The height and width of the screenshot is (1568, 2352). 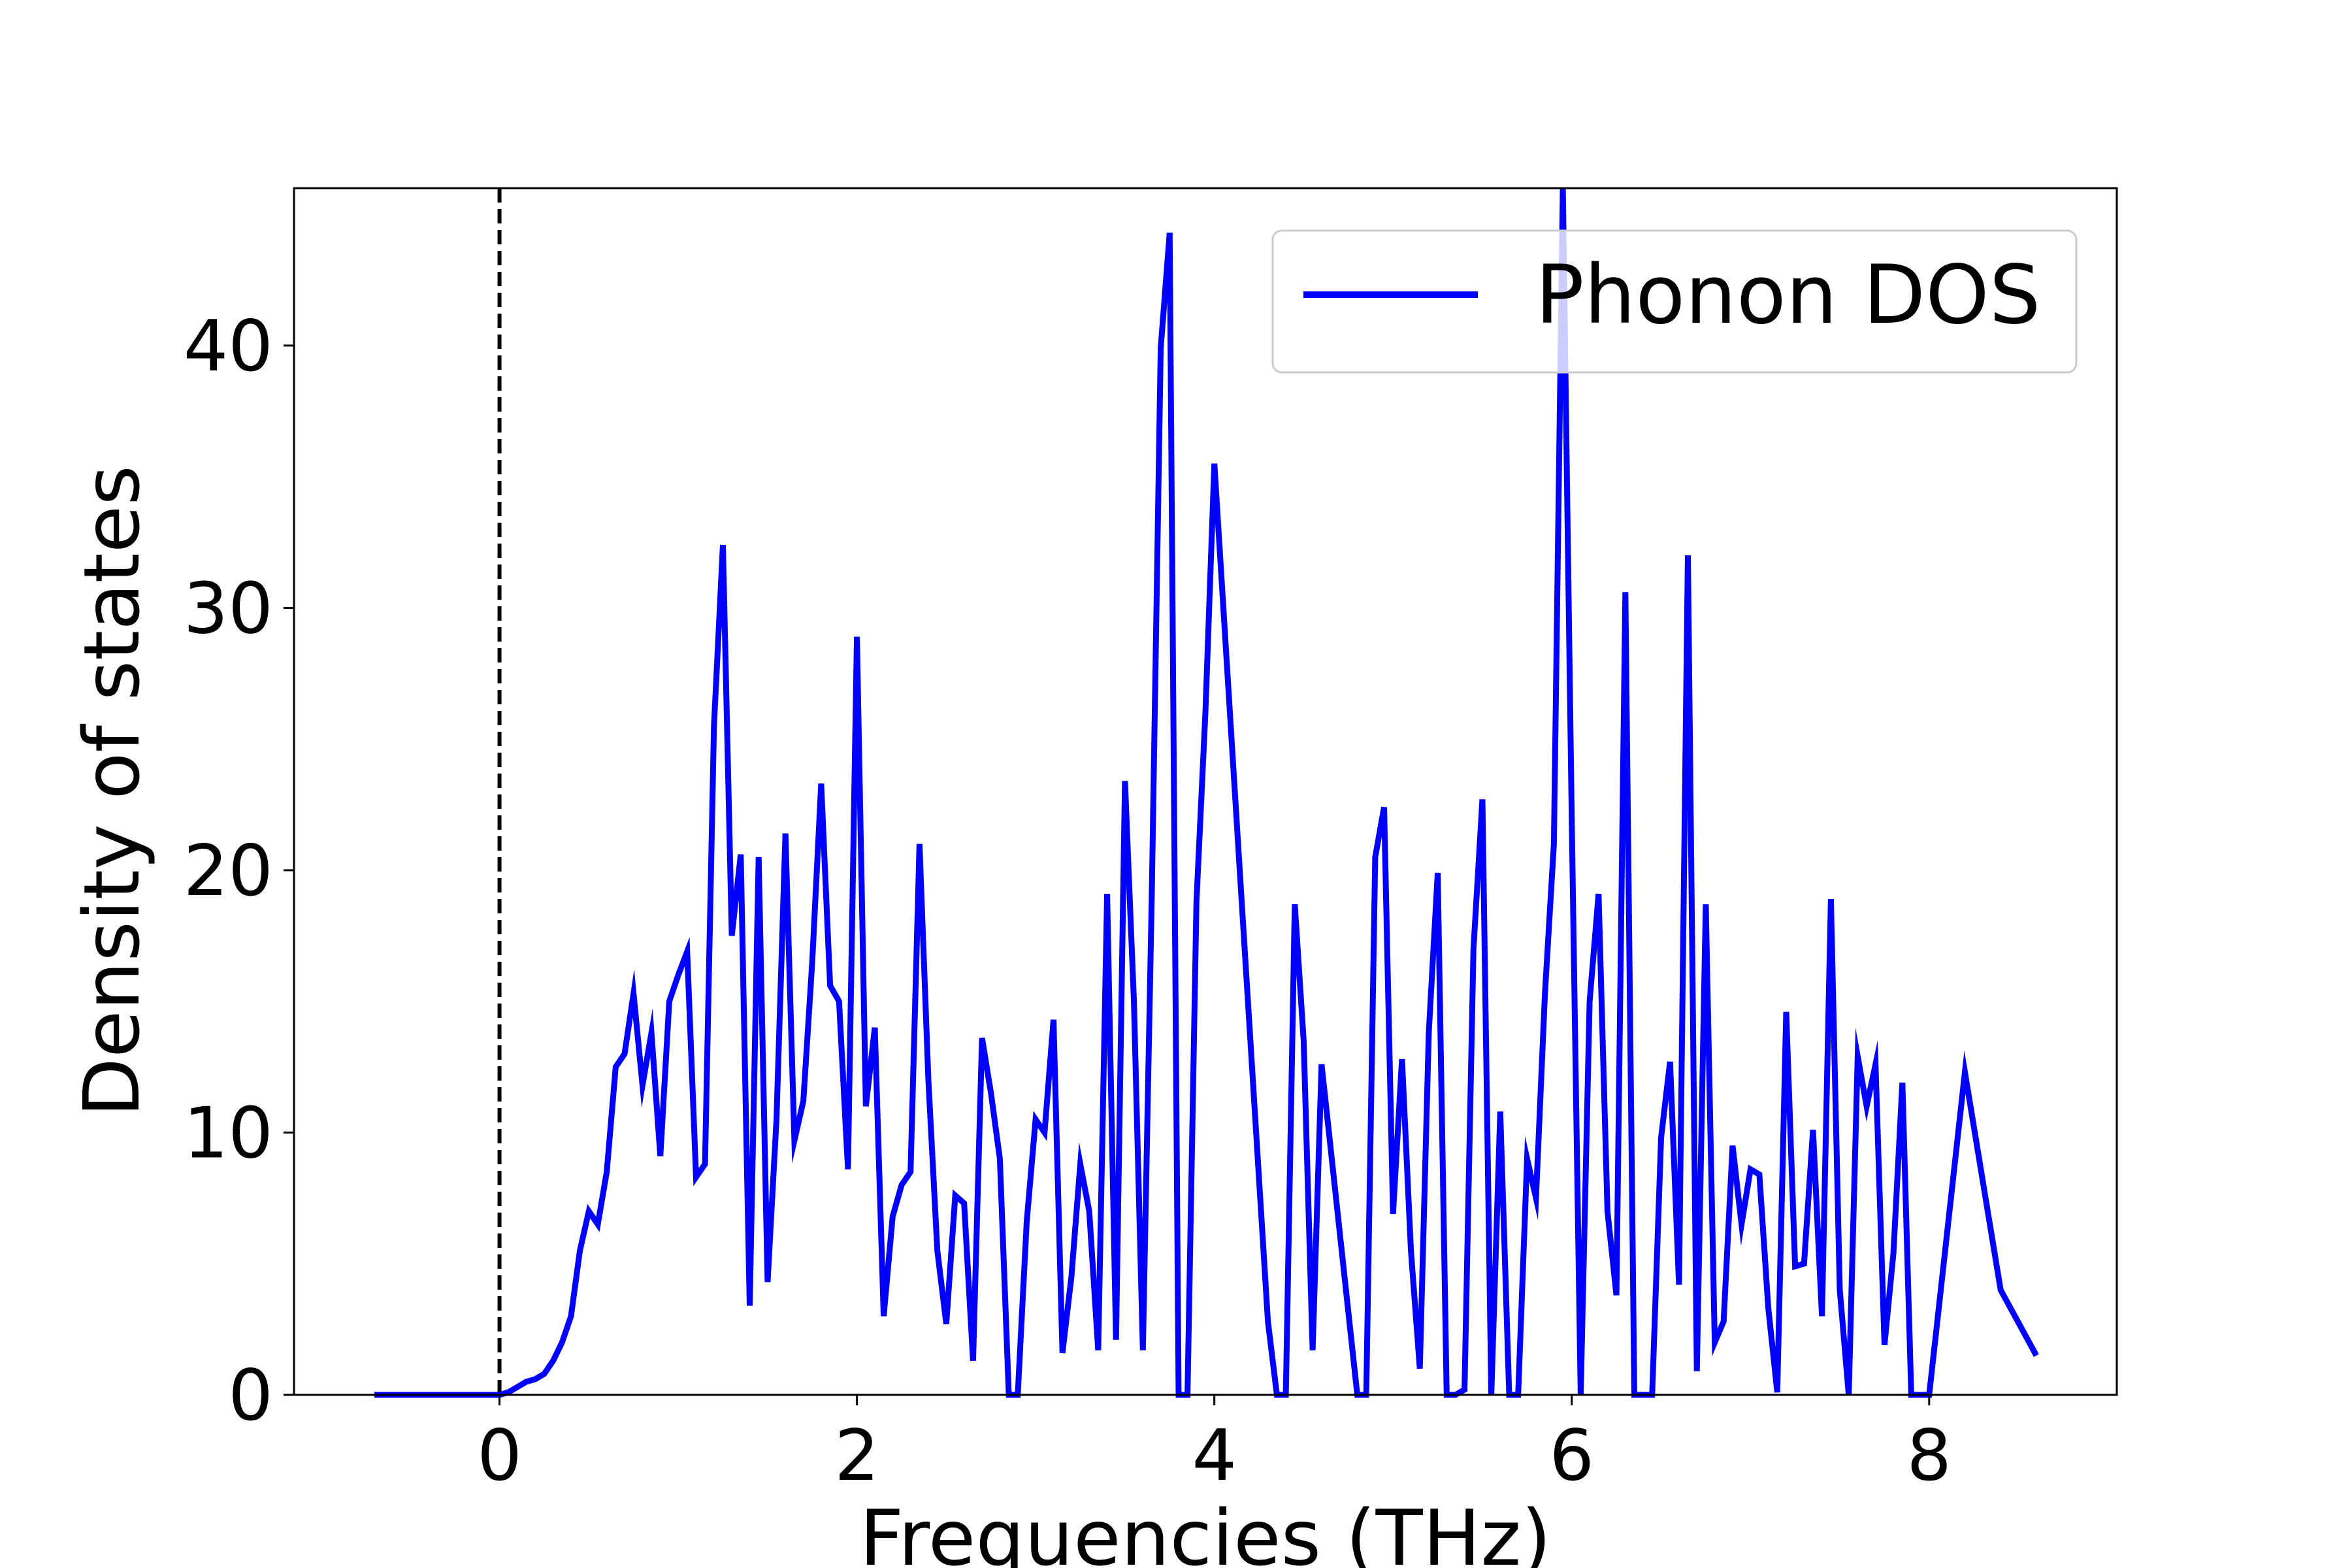 What do you see at coordinates (250, 1396) in the screenshot?
I see `y-tick-label: 0` at bounding box center [250, 1396].